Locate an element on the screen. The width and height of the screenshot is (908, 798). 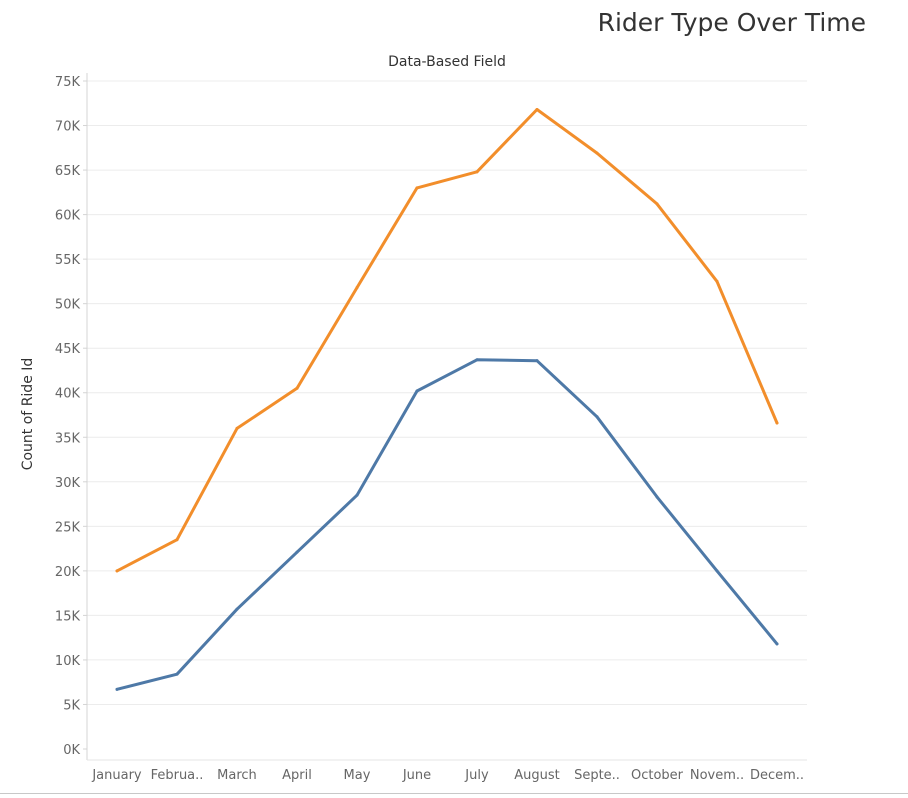
y-tick-label: 55K is located at coordinates (68, 260).